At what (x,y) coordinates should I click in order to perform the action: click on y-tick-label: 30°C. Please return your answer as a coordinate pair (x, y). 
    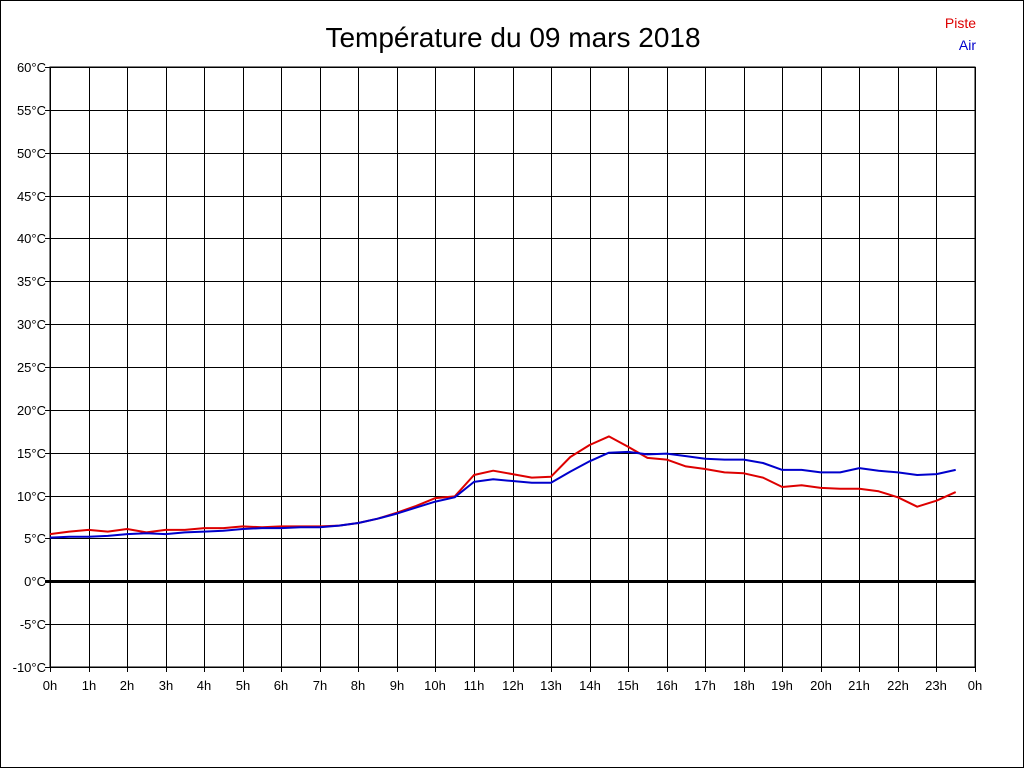
    Looking at the image, I should click on (31, 324).